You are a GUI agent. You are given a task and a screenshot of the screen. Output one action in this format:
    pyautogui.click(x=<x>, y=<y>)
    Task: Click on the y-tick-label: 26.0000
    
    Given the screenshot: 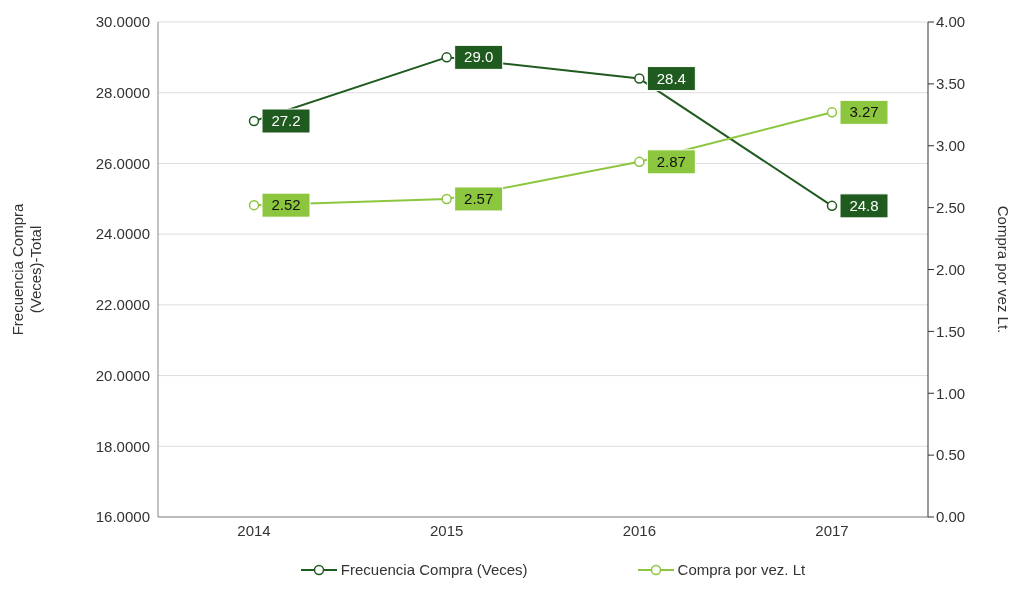 What is the action you would take?
    pyautogui.click(x=122, y=163)
    